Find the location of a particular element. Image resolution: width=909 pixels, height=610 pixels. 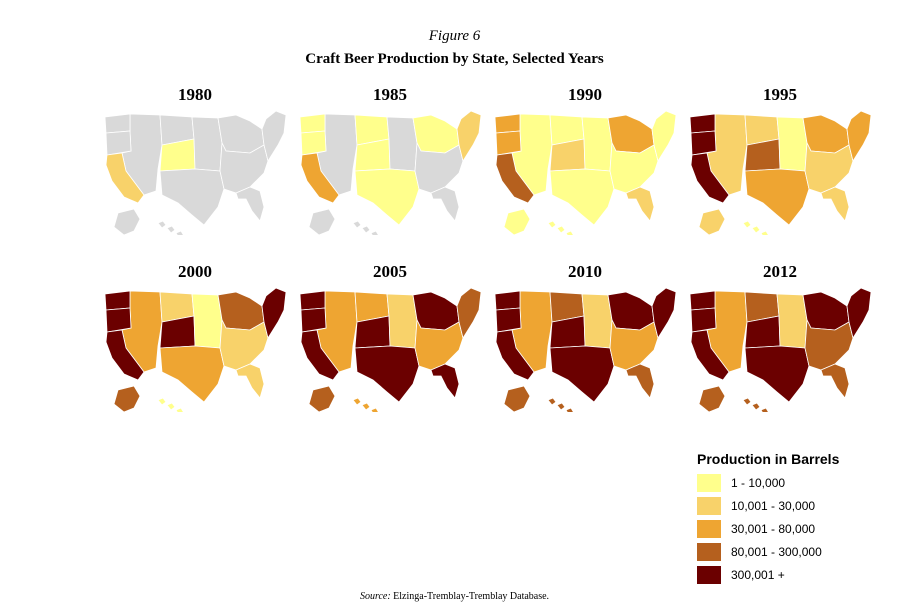

legend-item: 30,001 - 80,000 is located at coordinates (792, 528).